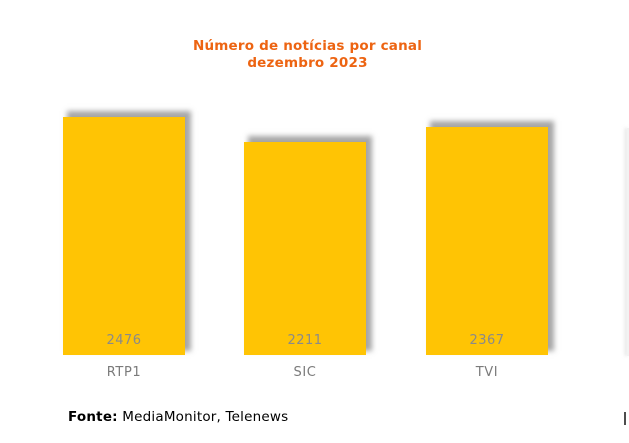  Describe the element at coordinates (124, 236) in the screenshot. I see `bar-rtp1: 2476` at that location.